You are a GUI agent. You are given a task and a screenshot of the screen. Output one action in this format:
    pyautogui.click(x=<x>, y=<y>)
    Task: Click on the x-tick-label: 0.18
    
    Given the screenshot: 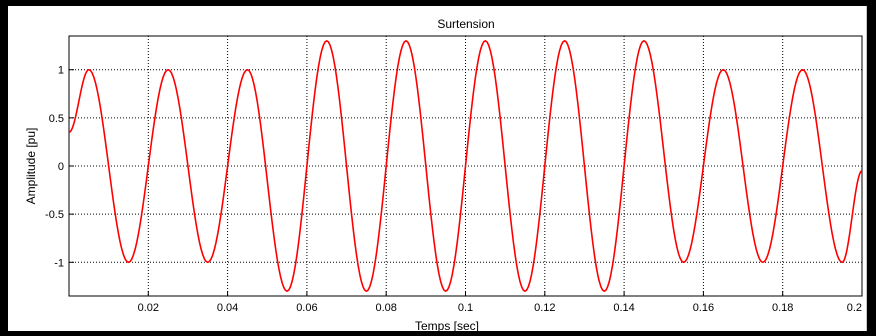 What is the action you would take?
    pyautogui.click(x=782, y=308)
    